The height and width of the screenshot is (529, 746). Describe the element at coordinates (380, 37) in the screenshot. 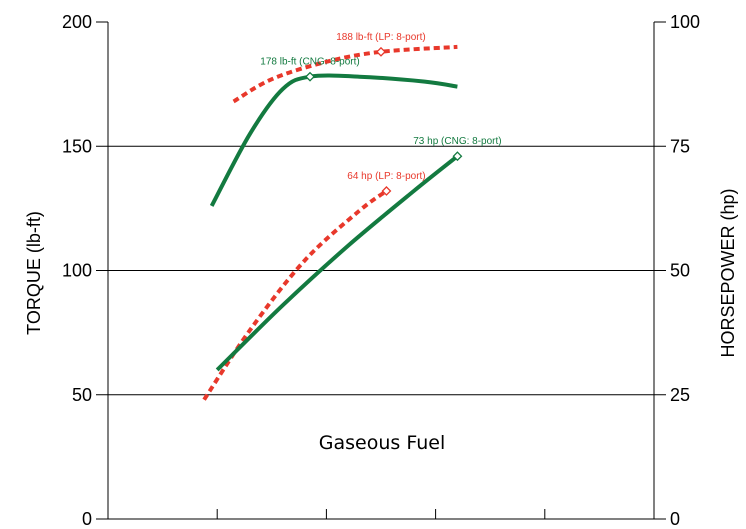

I see `peak-label: 188 lb-ft (LP: 8-port)` at that location.